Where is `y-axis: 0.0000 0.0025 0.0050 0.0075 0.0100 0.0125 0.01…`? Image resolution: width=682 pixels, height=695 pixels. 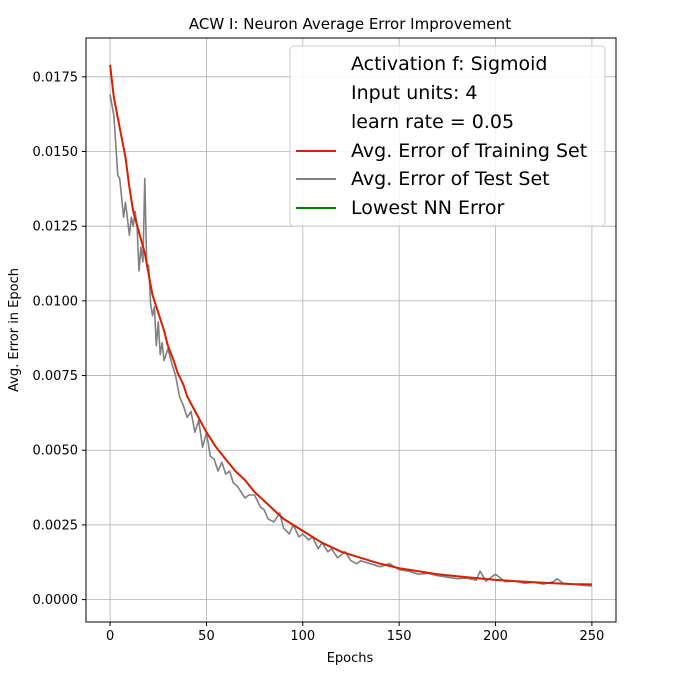 y-axis: 0.0000 0.0025 0.0050 0.0075 0.0100 0.0125 0.01… is located at coordinates (59, 339).